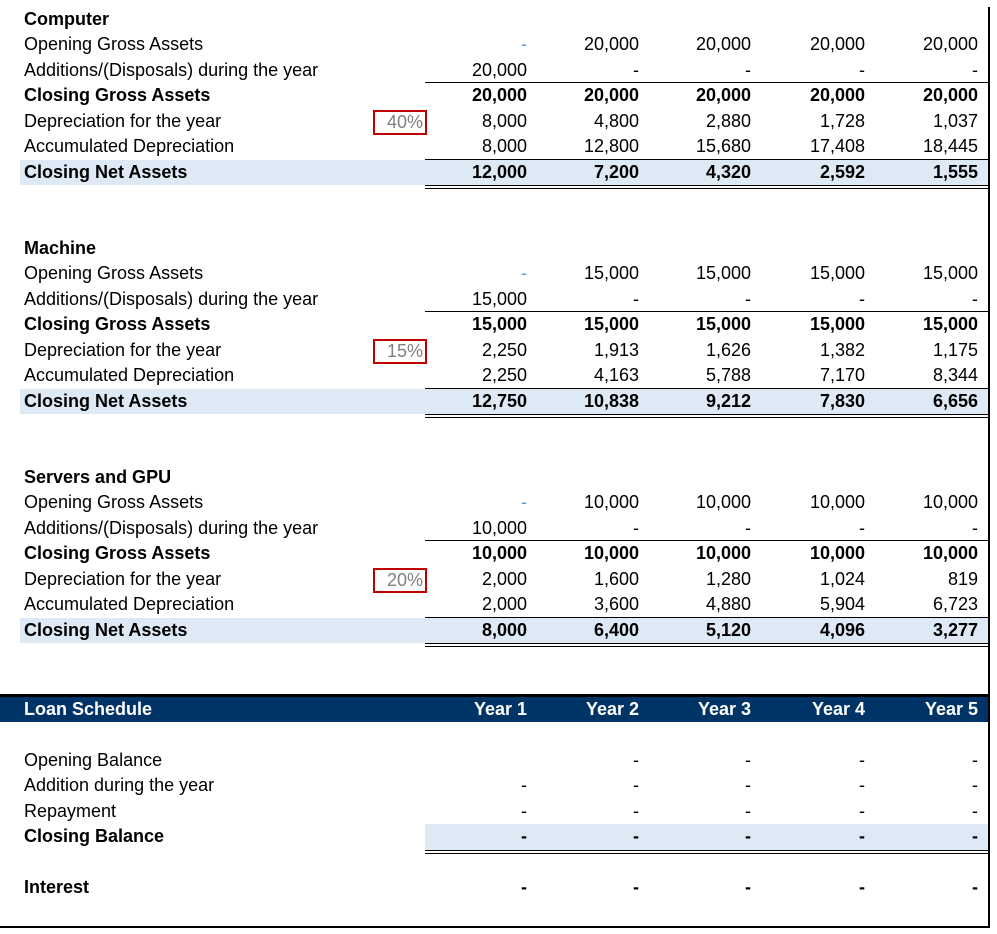 This screenshot has height=934, width=997. What do you see at coordinates (842, 400) in the screenshot?
I see `value-cell: 7,830` at bounding box center [842, 400].